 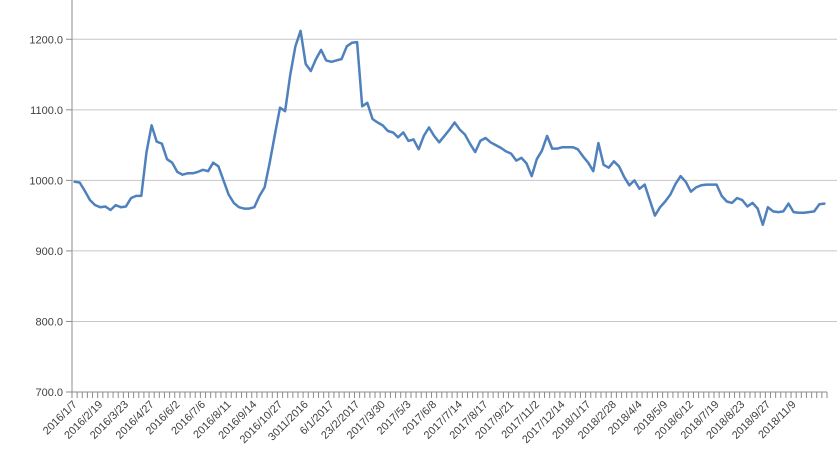 I want to click on y-axis-tick-label: 700.0, so click(x=49, y=393).